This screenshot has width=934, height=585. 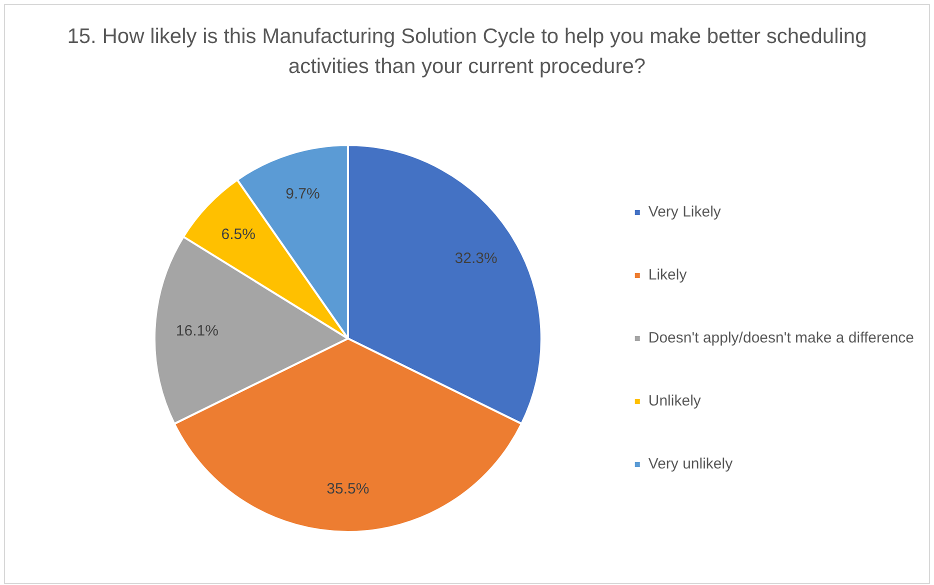 What do you see at coordinates (691, 464) in the screenshot?
I see `legend-label: Very unlikely` at bounding box center [691, 464].